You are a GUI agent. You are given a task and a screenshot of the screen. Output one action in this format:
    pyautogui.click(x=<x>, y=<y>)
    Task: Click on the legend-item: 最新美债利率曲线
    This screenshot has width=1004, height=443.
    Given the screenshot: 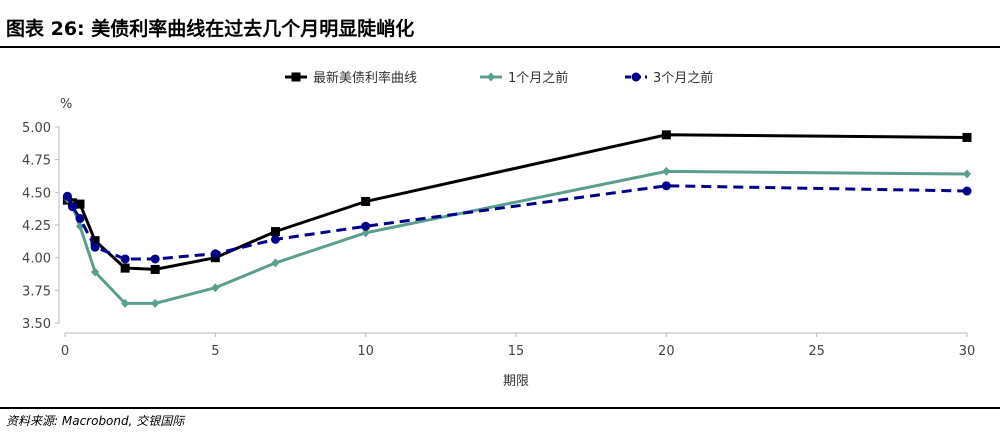 What is the action you would take?
    pyautogui.click(x=351, y=78)
    